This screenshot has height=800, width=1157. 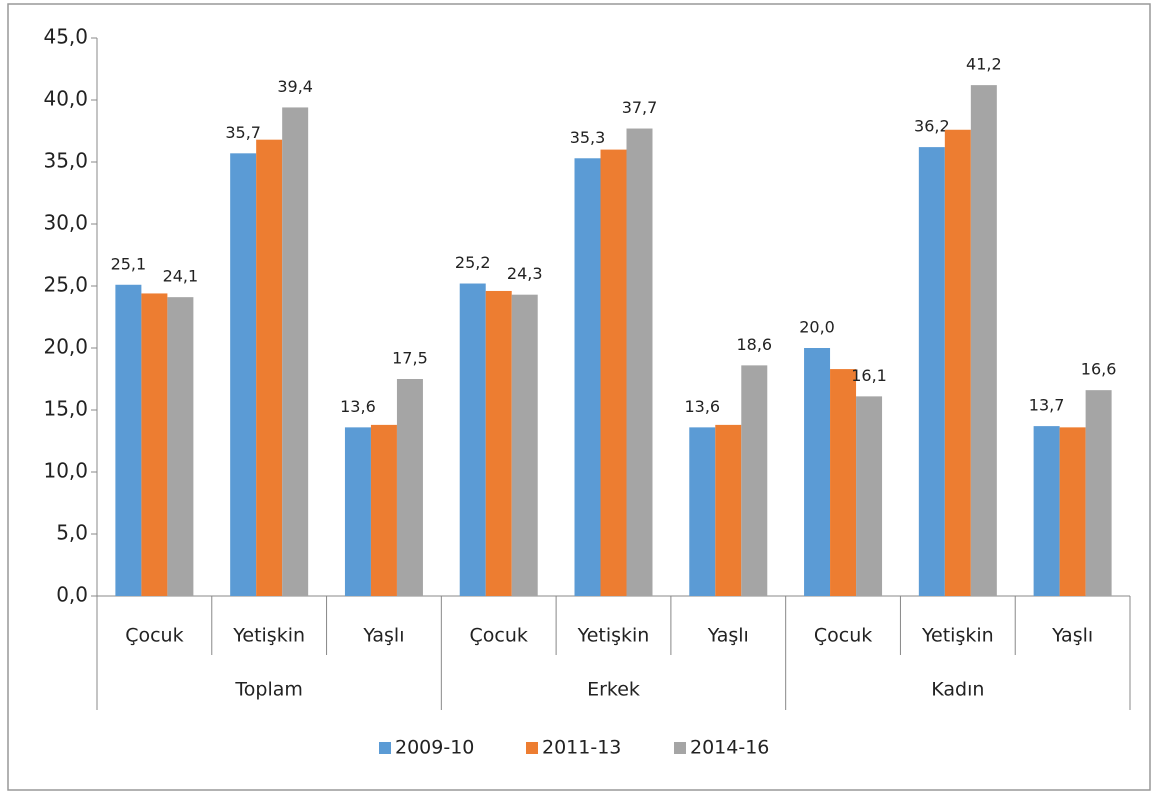 What do you see at coordinates (72, 595) in the screenshot?
I see `y-tick-label: 0,0` at bounding box center [72, 595].